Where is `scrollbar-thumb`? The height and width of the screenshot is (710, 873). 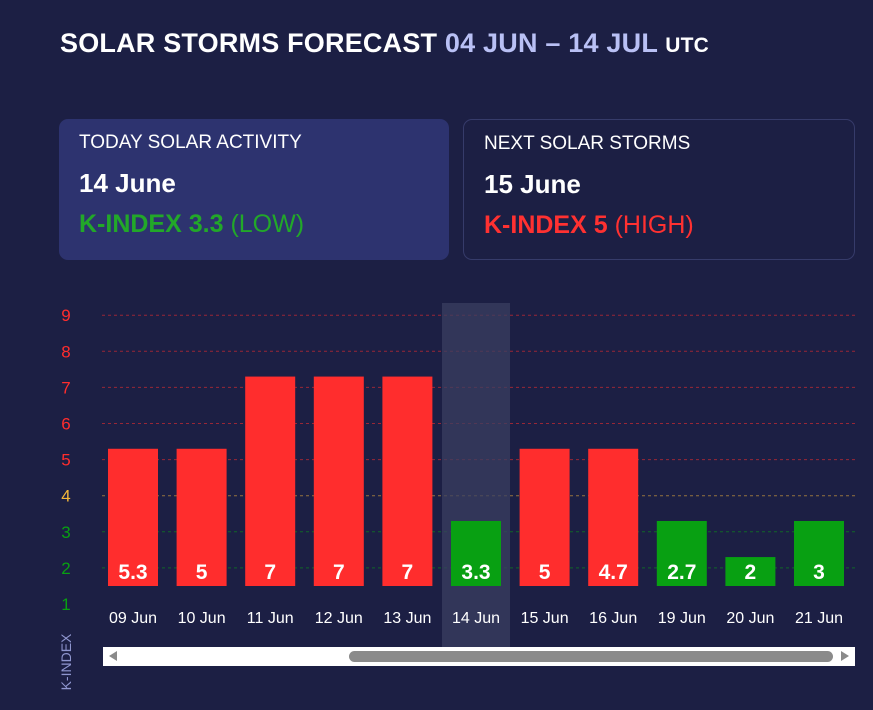
scrollbar-thumb is located at coordinates (591, 656).